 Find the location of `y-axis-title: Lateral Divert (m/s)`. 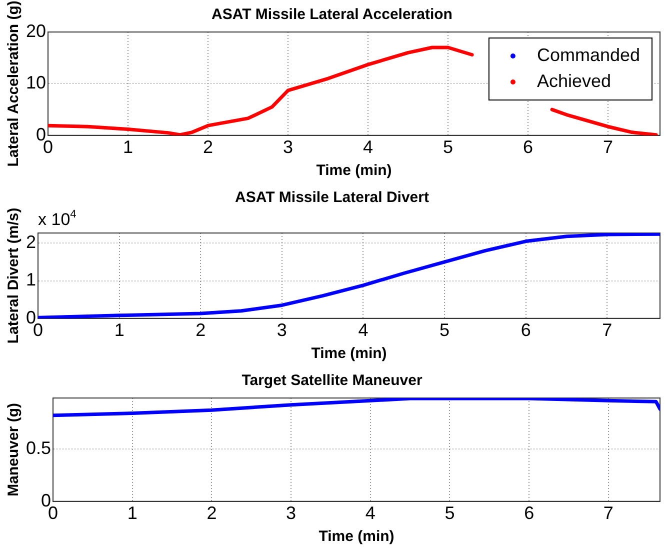

y-axis-title: Lateral Divert (m/s) is located at coordinates (13, 276).